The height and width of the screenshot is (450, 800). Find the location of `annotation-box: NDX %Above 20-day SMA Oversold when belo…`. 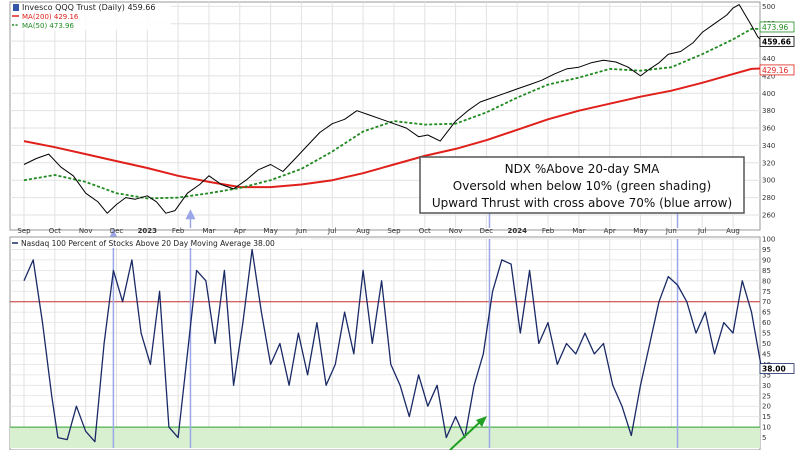

annotation-box: NDX %Above 20-day SMA Oversold when belo… is located at coordinates (582, 185).